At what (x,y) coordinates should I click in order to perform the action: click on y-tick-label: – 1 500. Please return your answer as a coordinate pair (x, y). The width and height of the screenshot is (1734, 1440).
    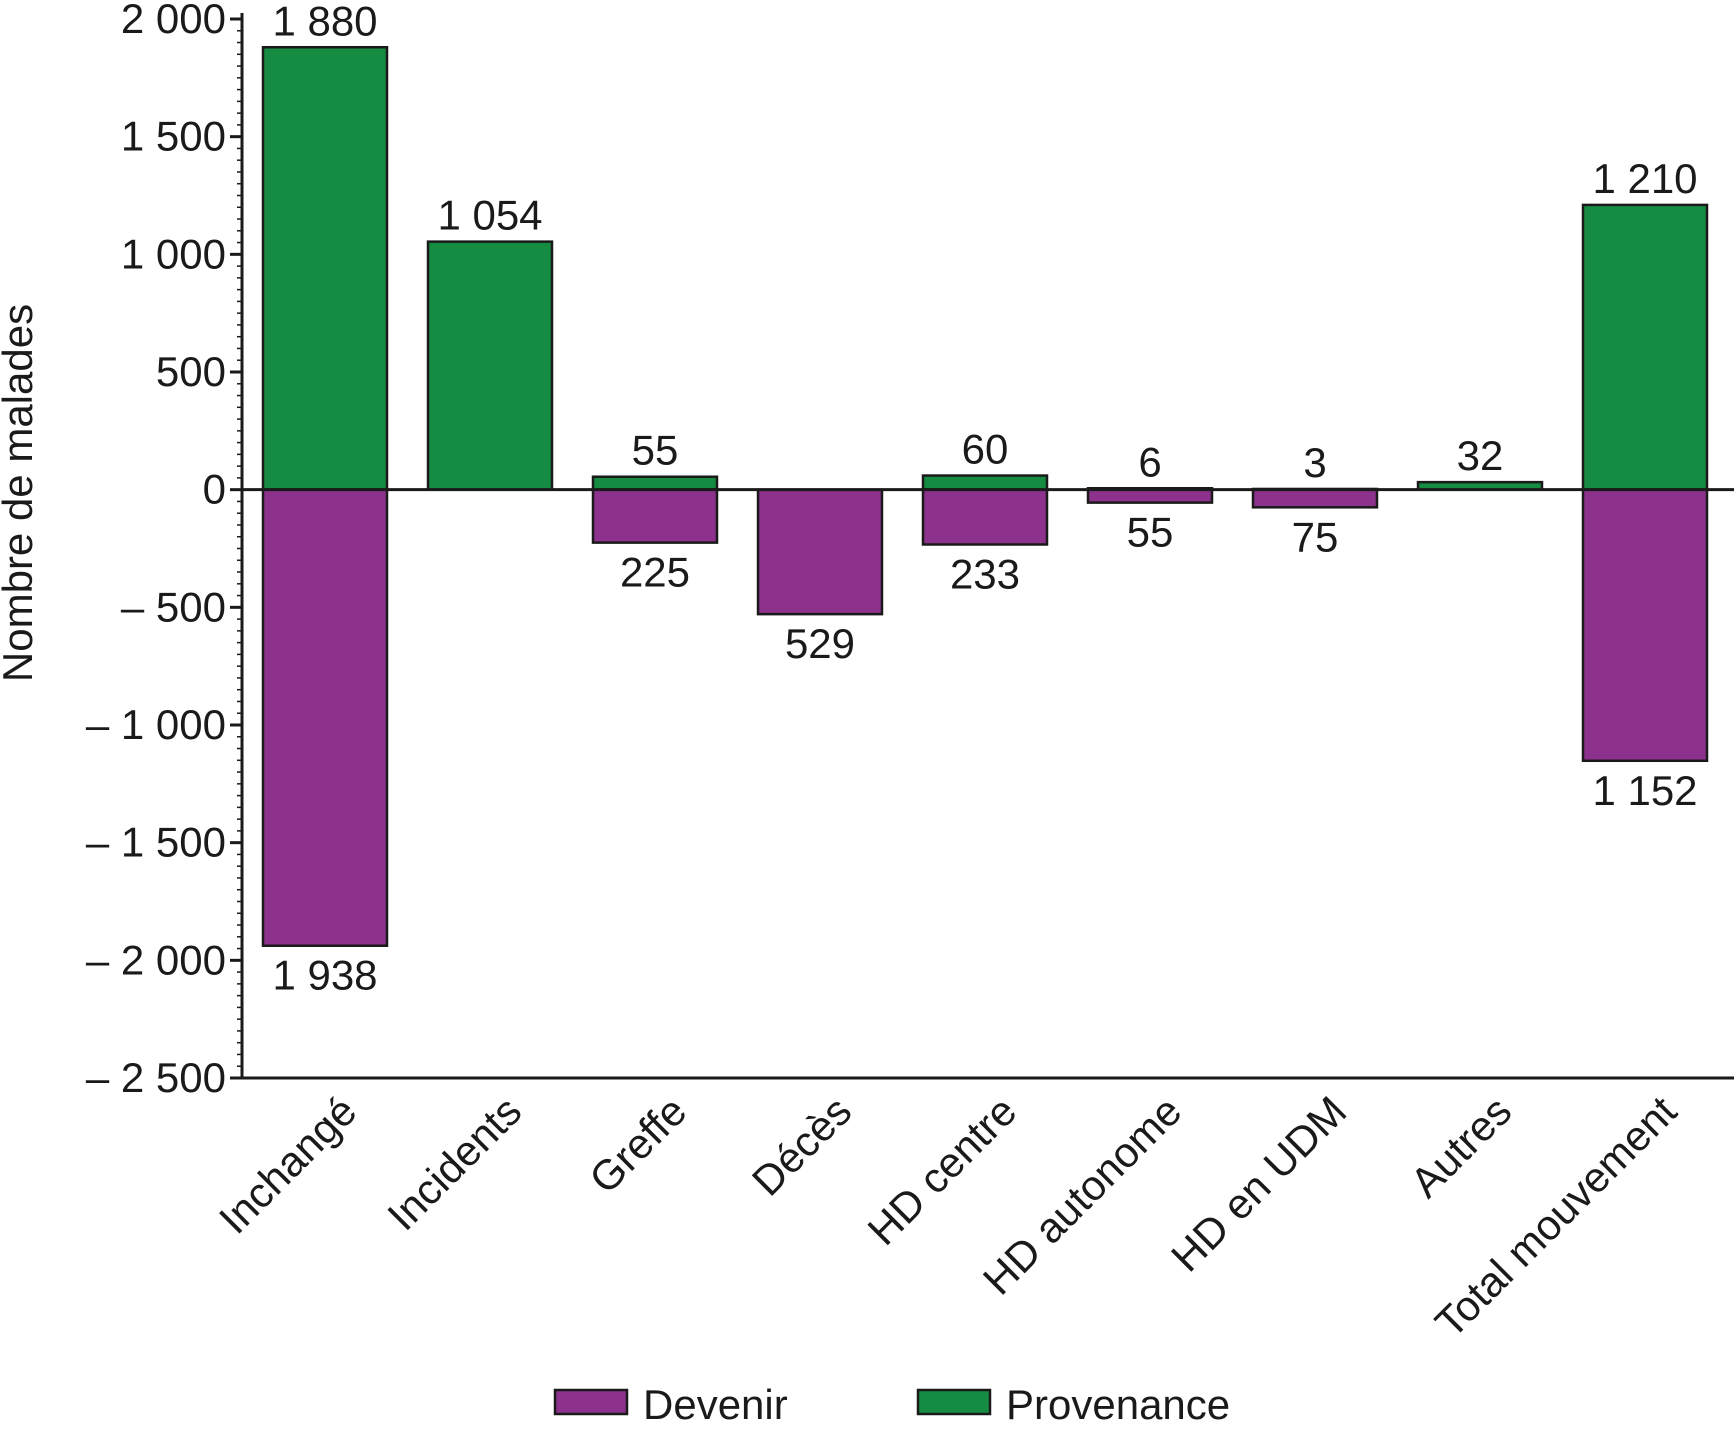
    Looking at the image, I should click on (156, 842).